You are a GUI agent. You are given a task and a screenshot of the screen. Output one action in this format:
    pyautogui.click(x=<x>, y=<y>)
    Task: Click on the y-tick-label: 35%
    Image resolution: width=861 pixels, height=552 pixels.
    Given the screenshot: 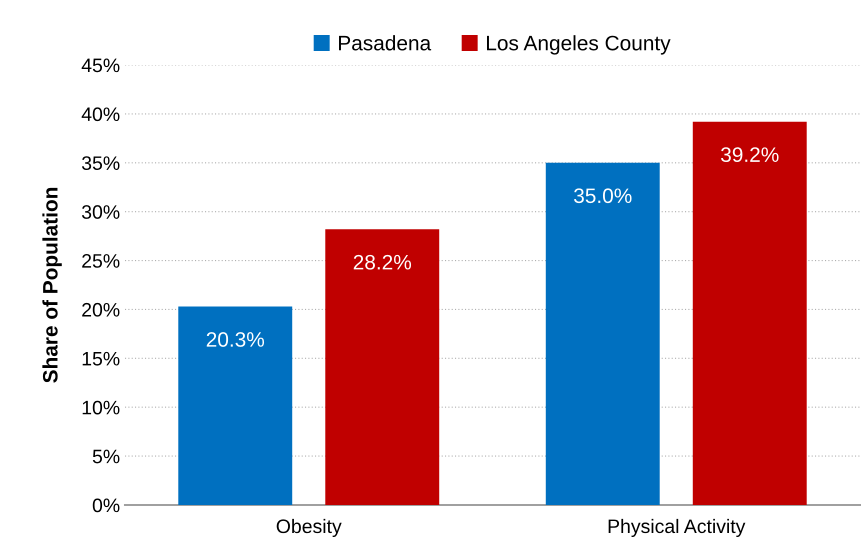 What is the action you would take?
    pyautogui.click(x=101, y=163)
    